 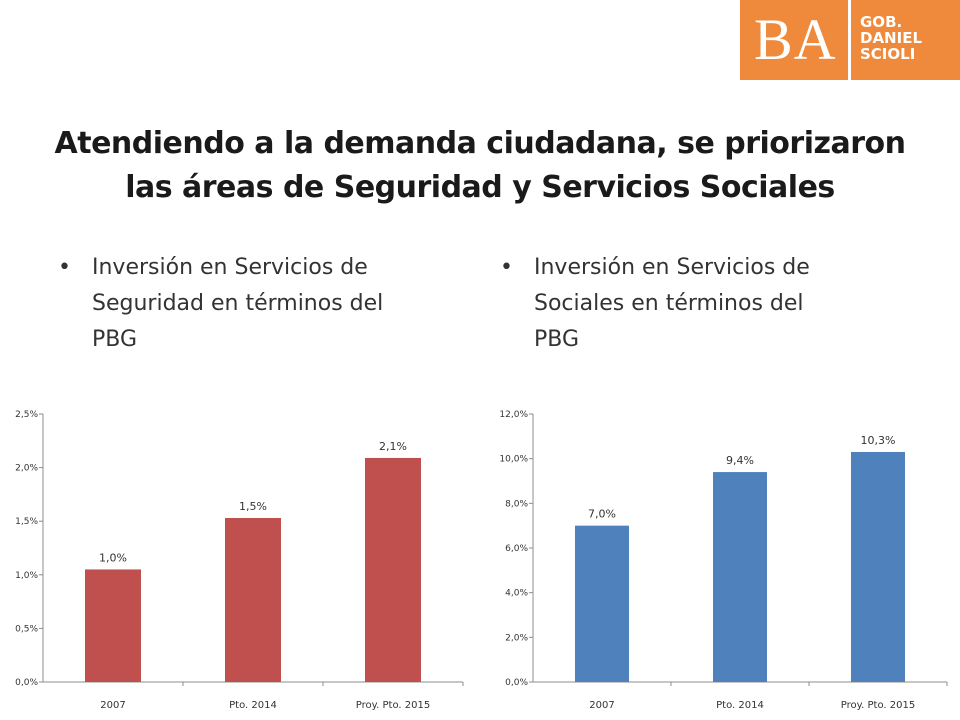 What do you see at coordinates (891, 38) in the screenshot?
I see `logo-line-daniel: DANIEL` at bounding box center [891, 38].